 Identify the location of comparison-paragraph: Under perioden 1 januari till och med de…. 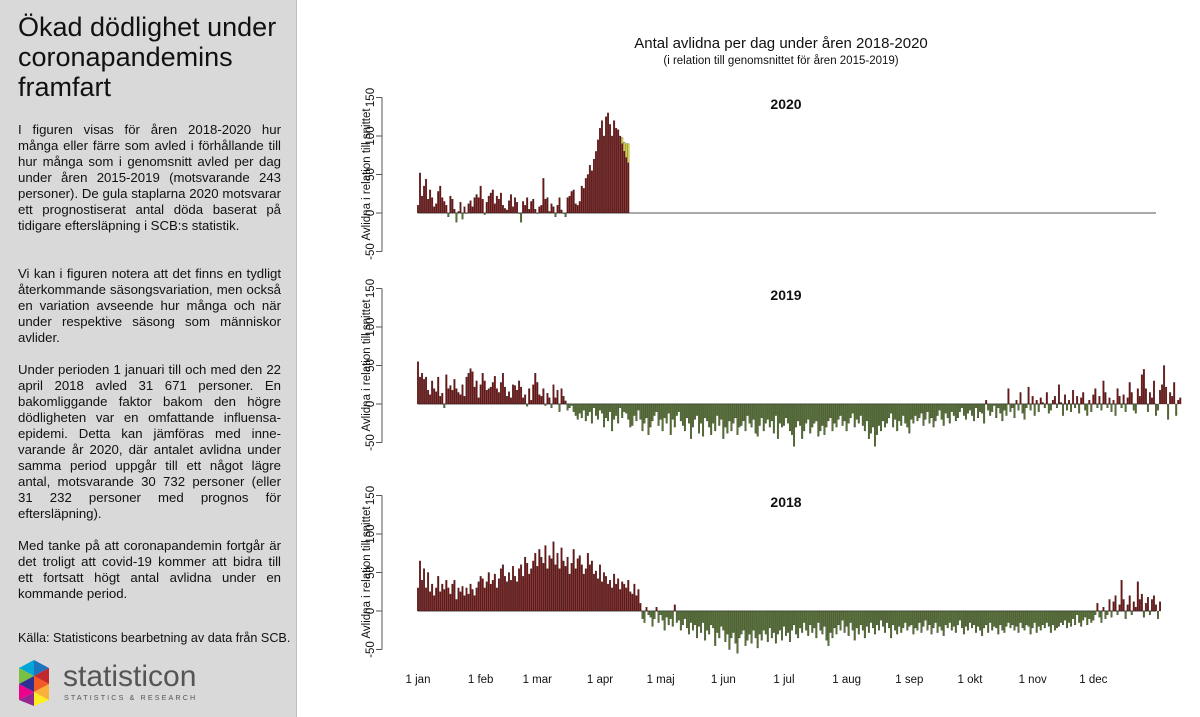
(149, 441).